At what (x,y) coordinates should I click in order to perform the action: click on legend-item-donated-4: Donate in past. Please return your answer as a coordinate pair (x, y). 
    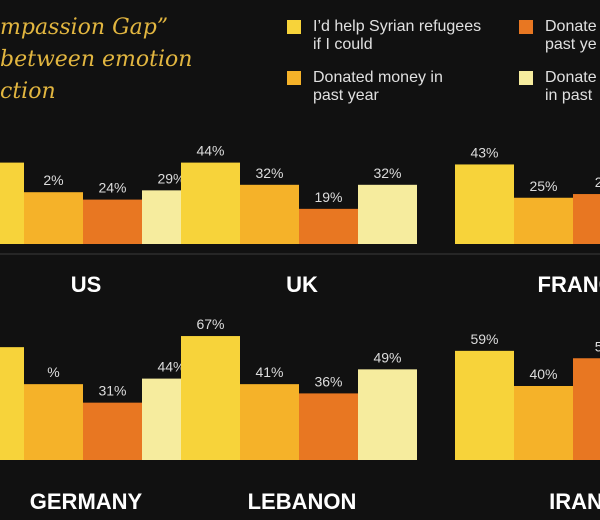
    Looking at the image, I should click on (558, 87).